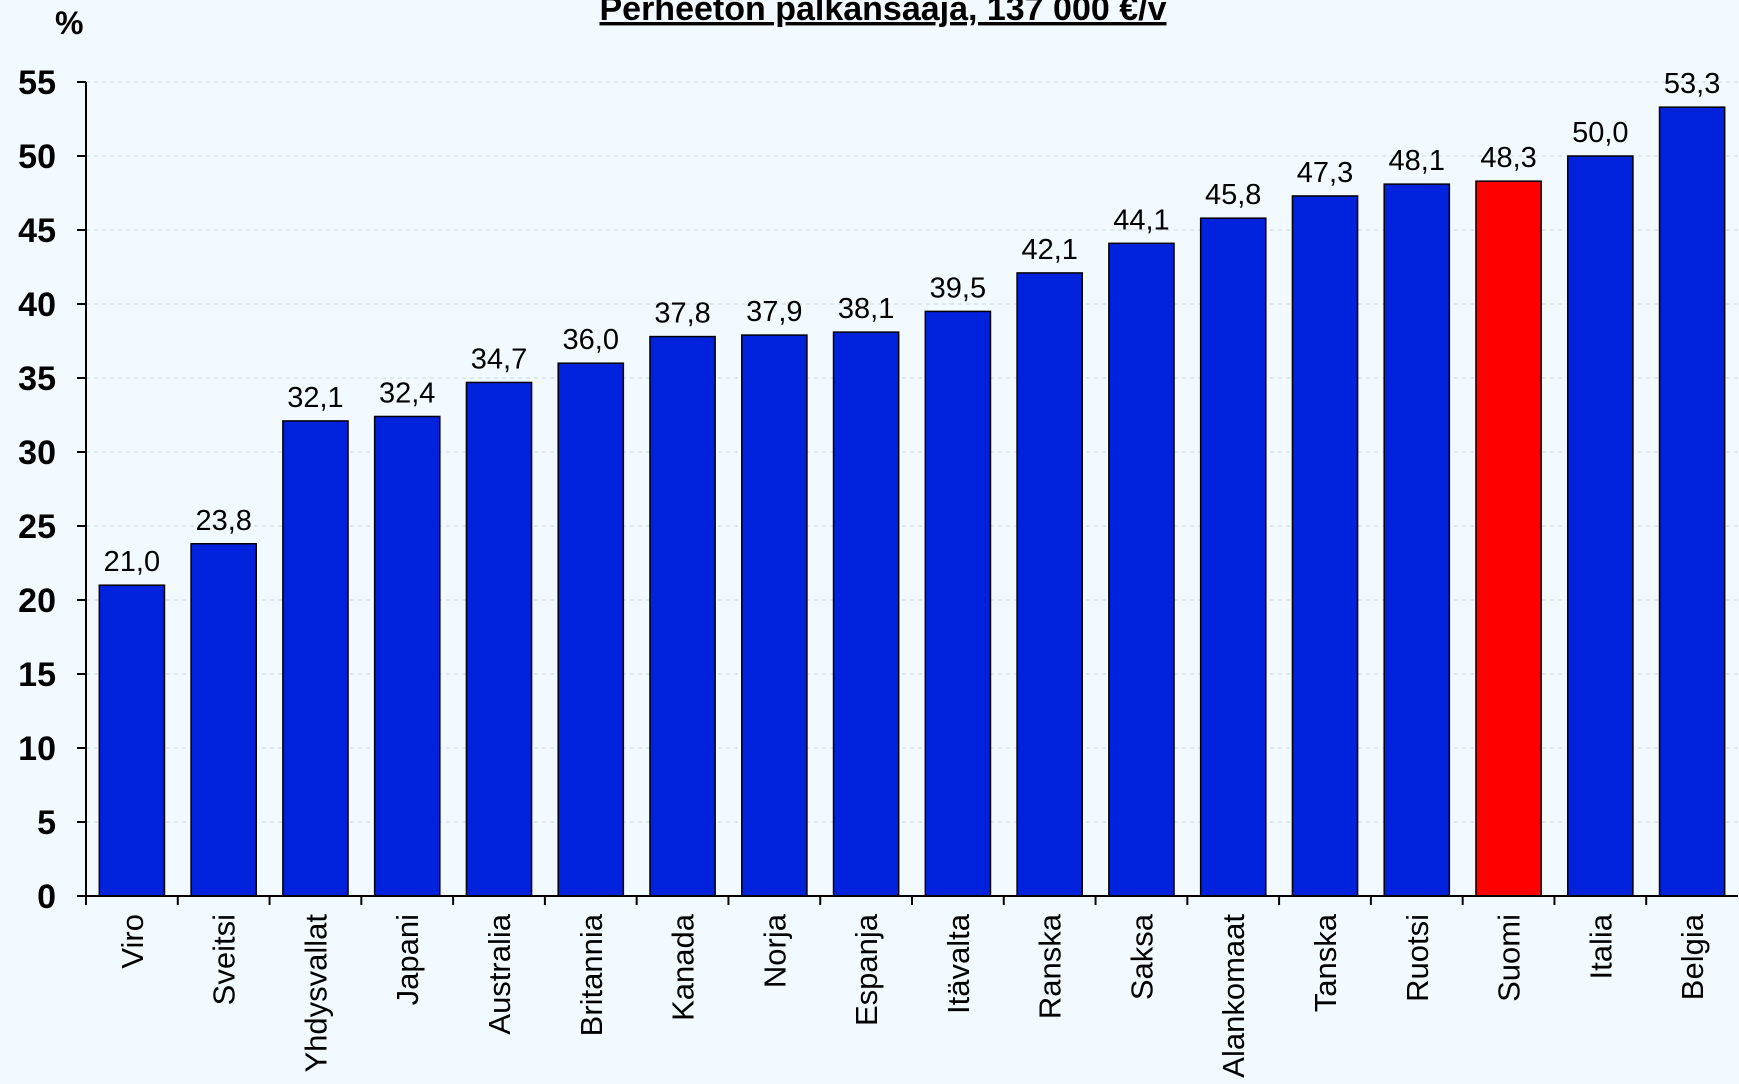  I want to click on data-label: 34,7, so click(499, 359).